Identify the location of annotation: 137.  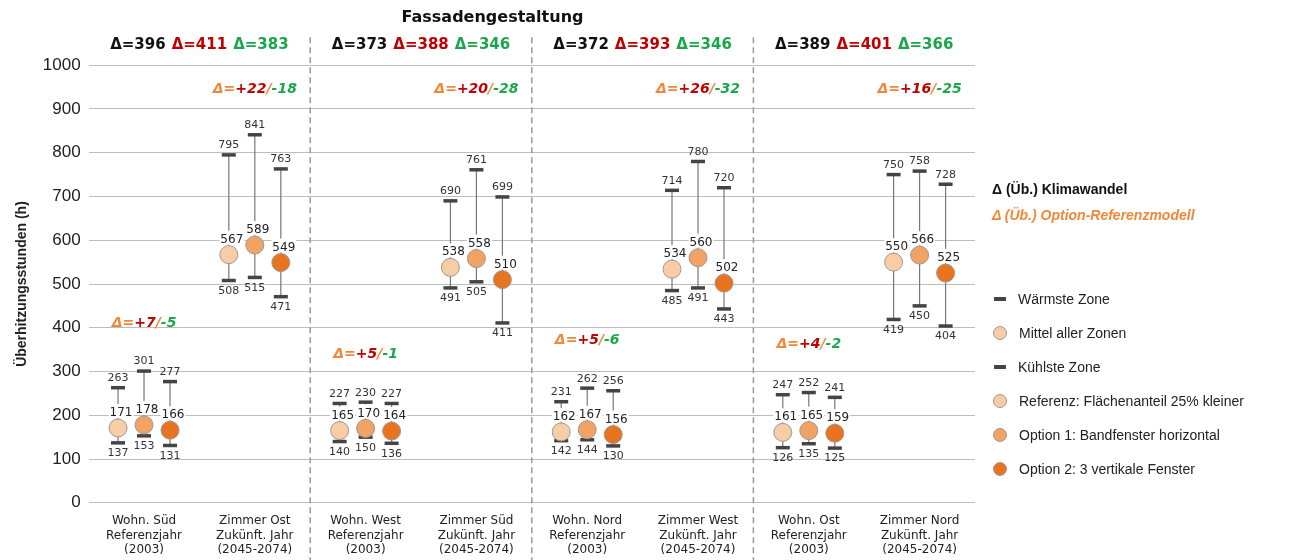
(118, 453).